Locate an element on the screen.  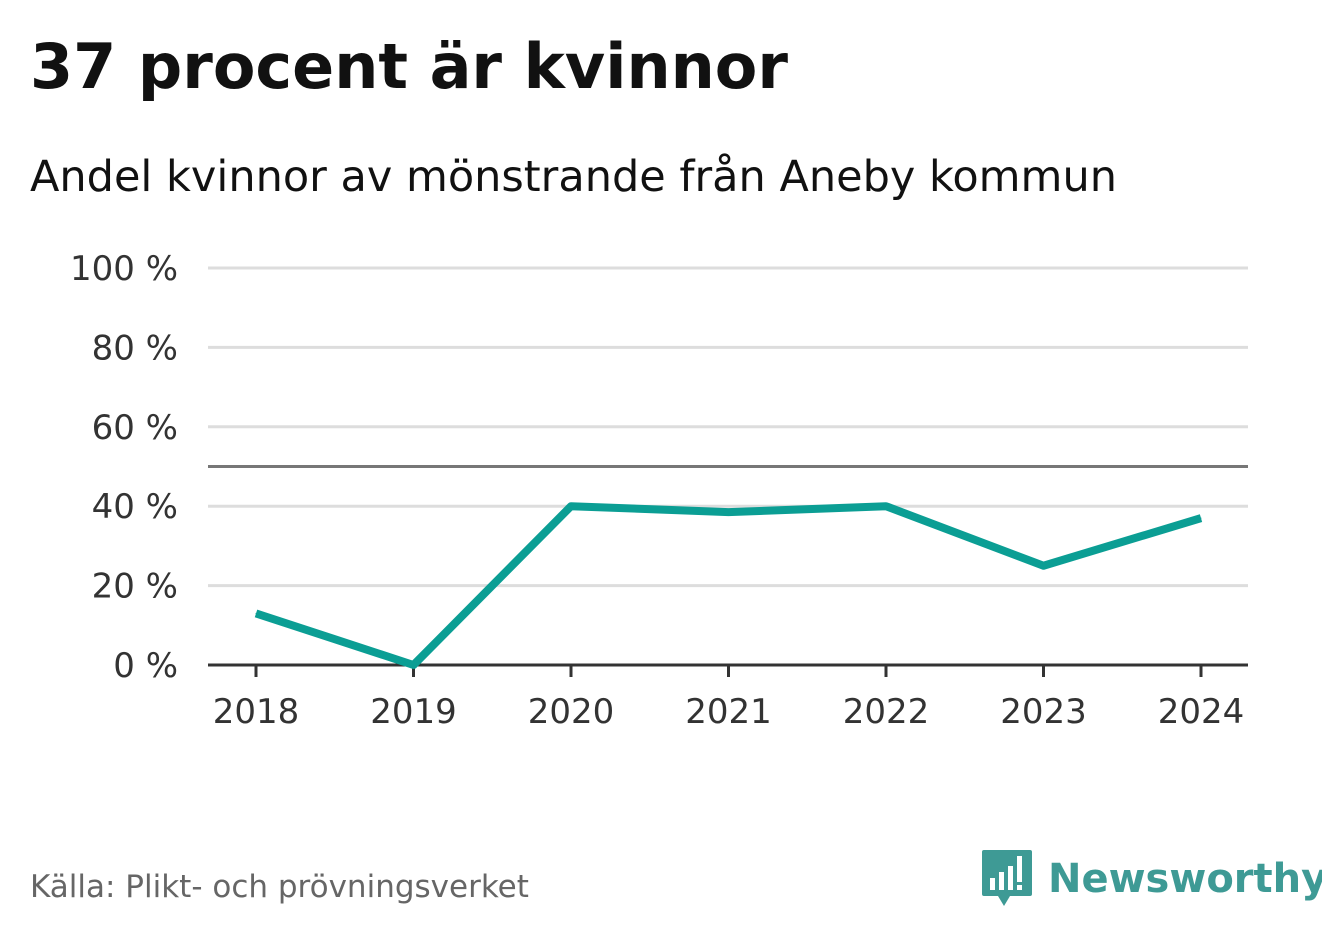
y-tick-label: 60 % is located at coordinates (135, 428).